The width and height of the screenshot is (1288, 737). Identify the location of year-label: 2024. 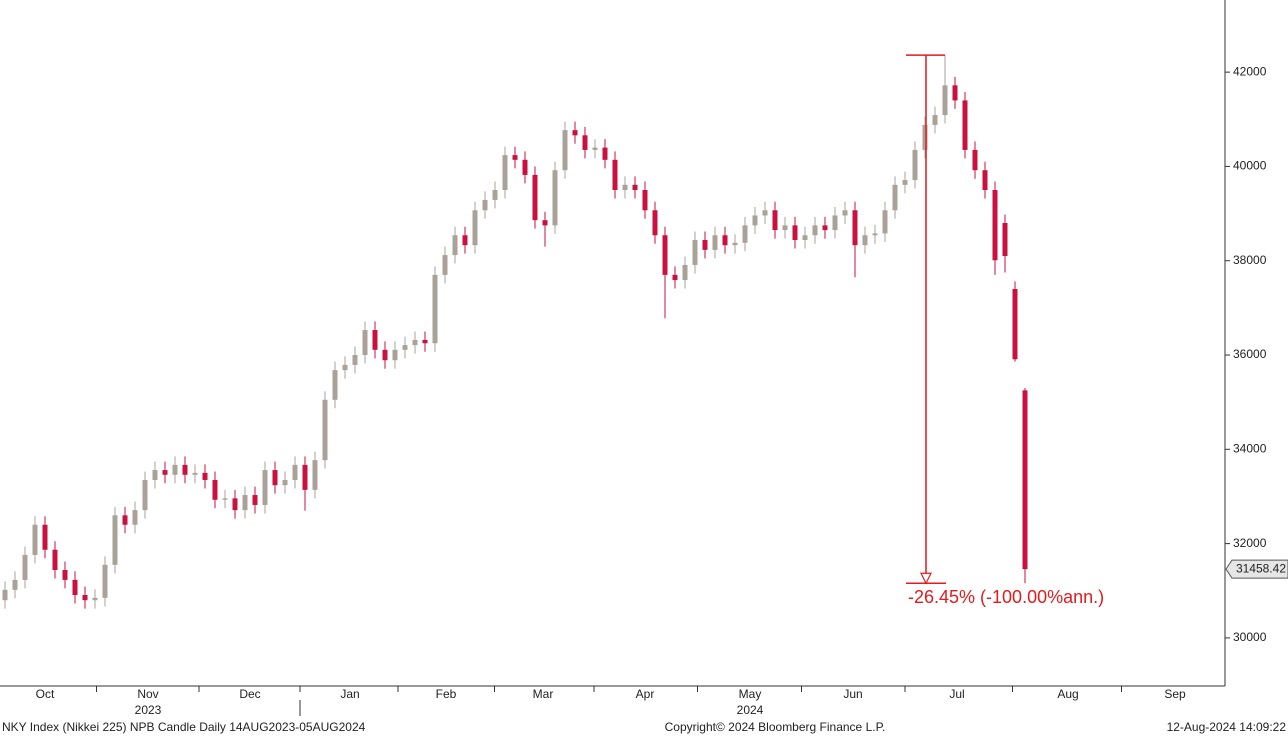
(750, 710).